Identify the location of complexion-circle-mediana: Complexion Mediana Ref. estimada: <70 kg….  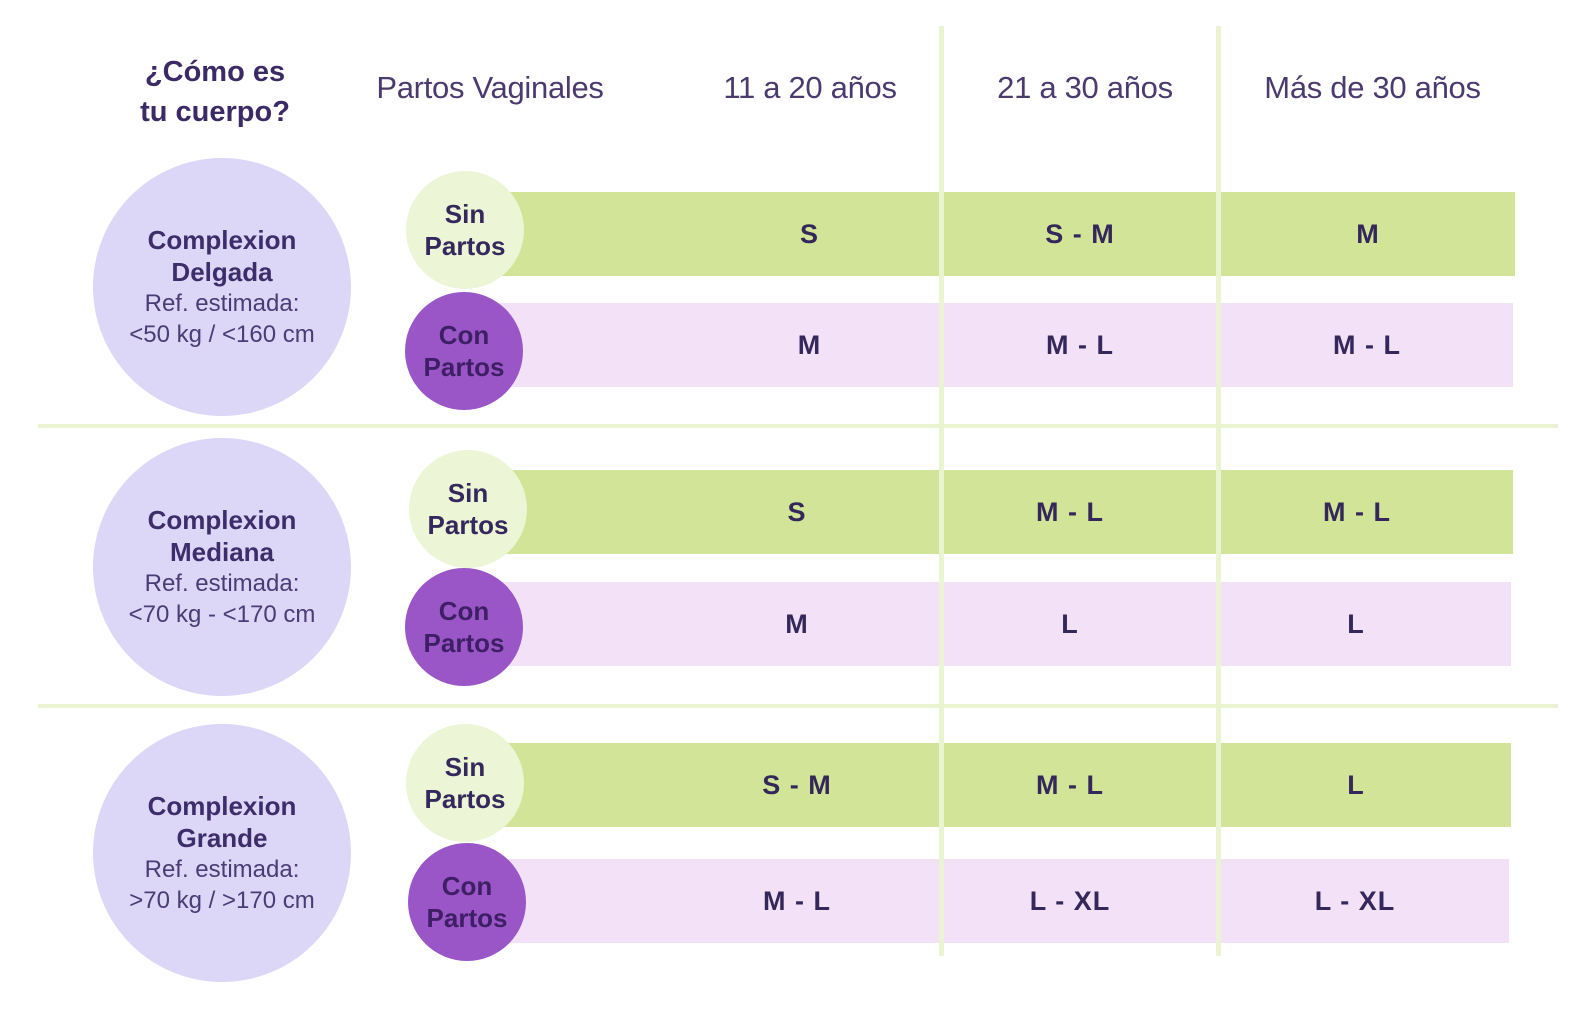
(222, 567).